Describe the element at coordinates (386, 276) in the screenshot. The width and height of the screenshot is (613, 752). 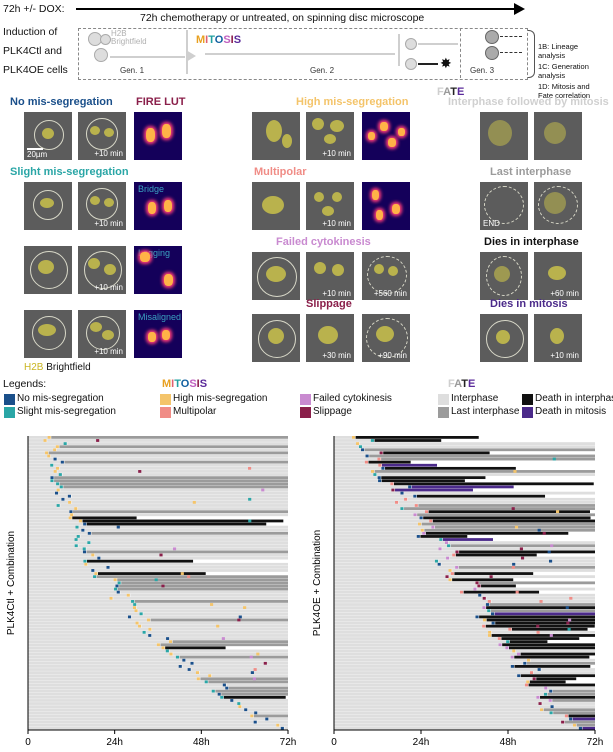
I see `microscopy-image: +560 min` at that location.